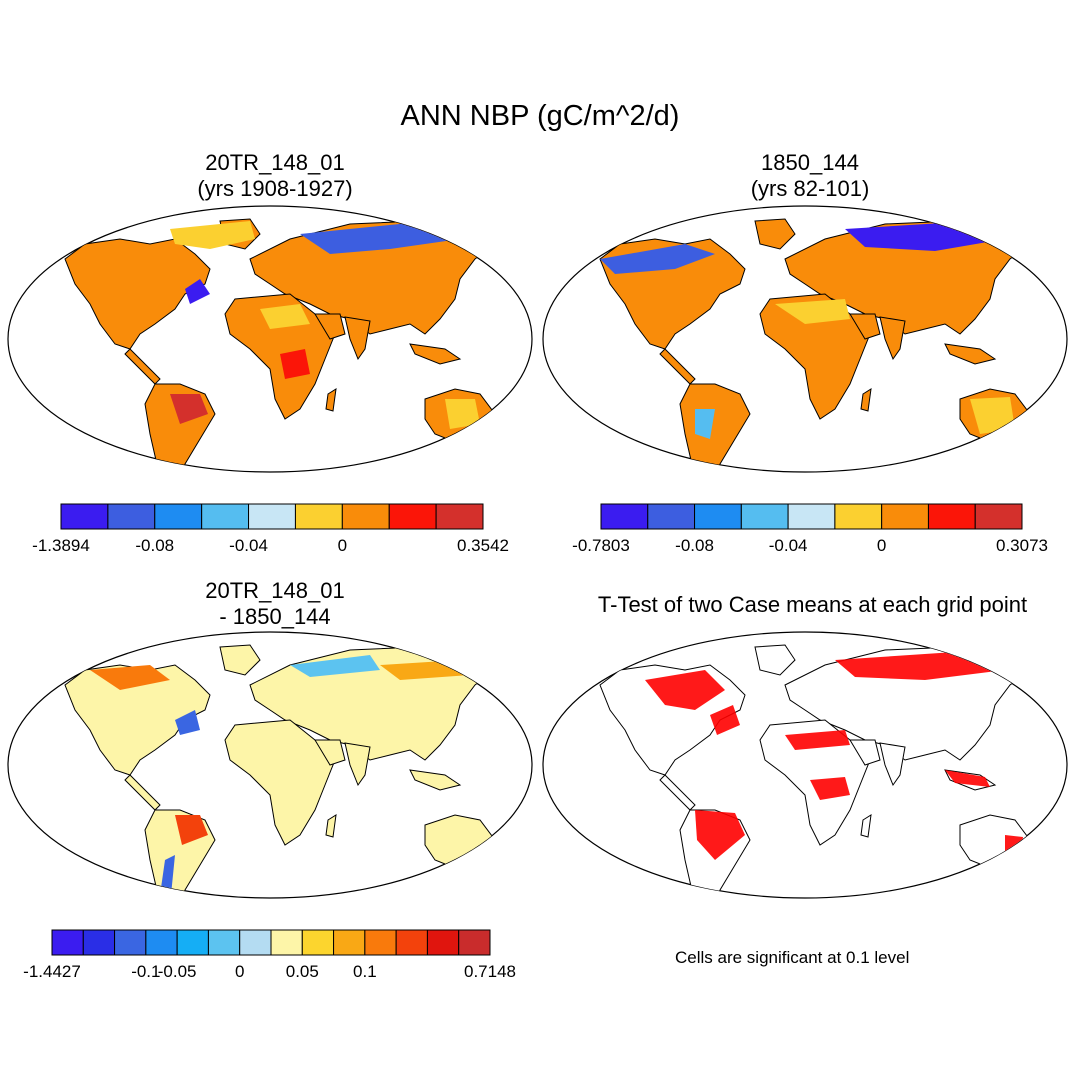 The width and height of the screenshot is (1080, 1080). What do you see at coordinates (275, 162) in the screenshot?
I see `panel-1-title-line1: 20TR_148_01` at bounding box center [275, 162].